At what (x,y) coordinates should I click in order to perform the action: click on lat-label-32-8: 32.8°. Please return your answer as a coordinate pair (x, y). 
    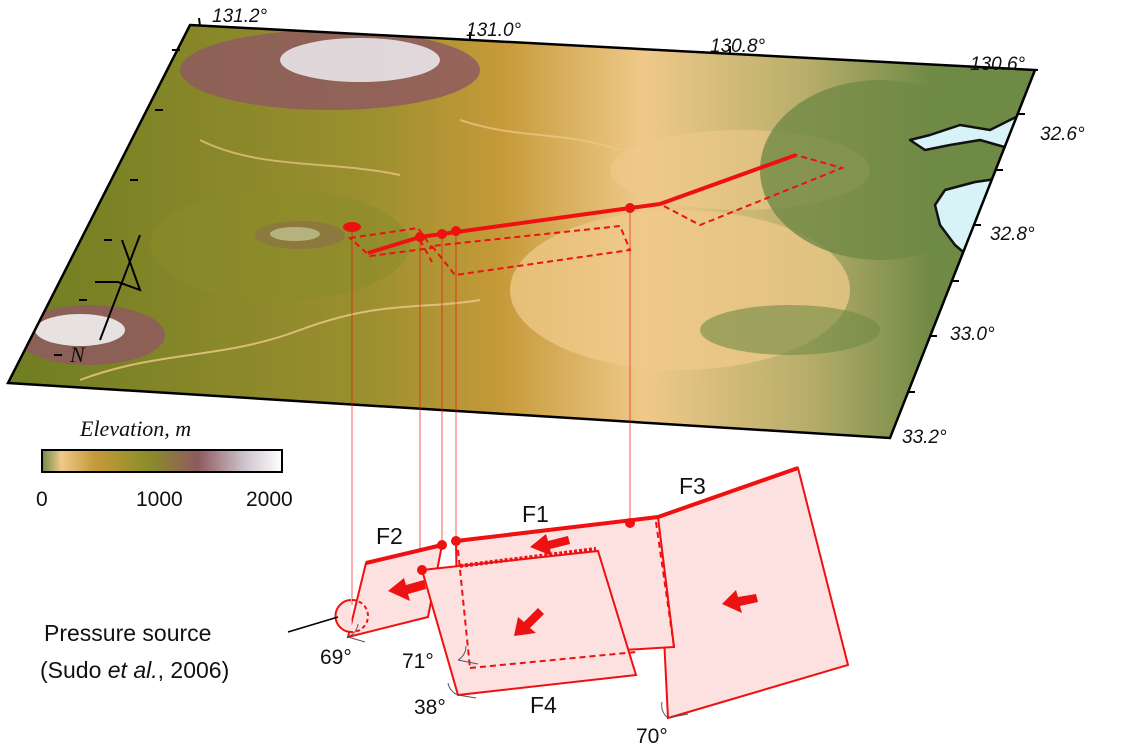
    Looking at the image, I should click on (1012, 234).